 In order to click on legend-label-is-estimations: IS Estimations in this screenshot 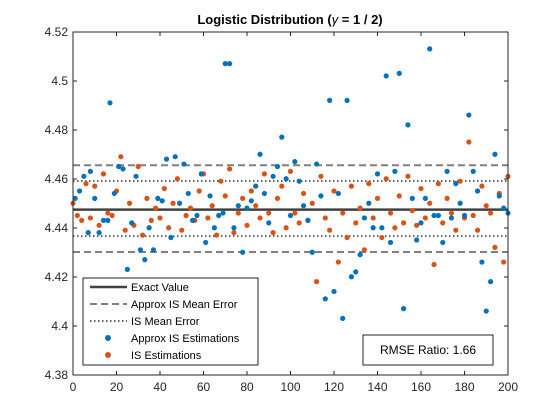, I will do `click(166, 356)`.